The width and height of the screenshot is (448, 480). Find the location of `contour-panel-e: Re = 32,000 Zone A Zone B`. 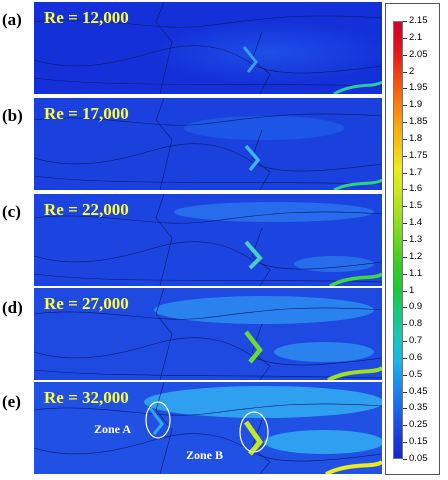

contour-panel-e: Re = 32,000 Zone A Zone B is located at coordinates (208, 428).